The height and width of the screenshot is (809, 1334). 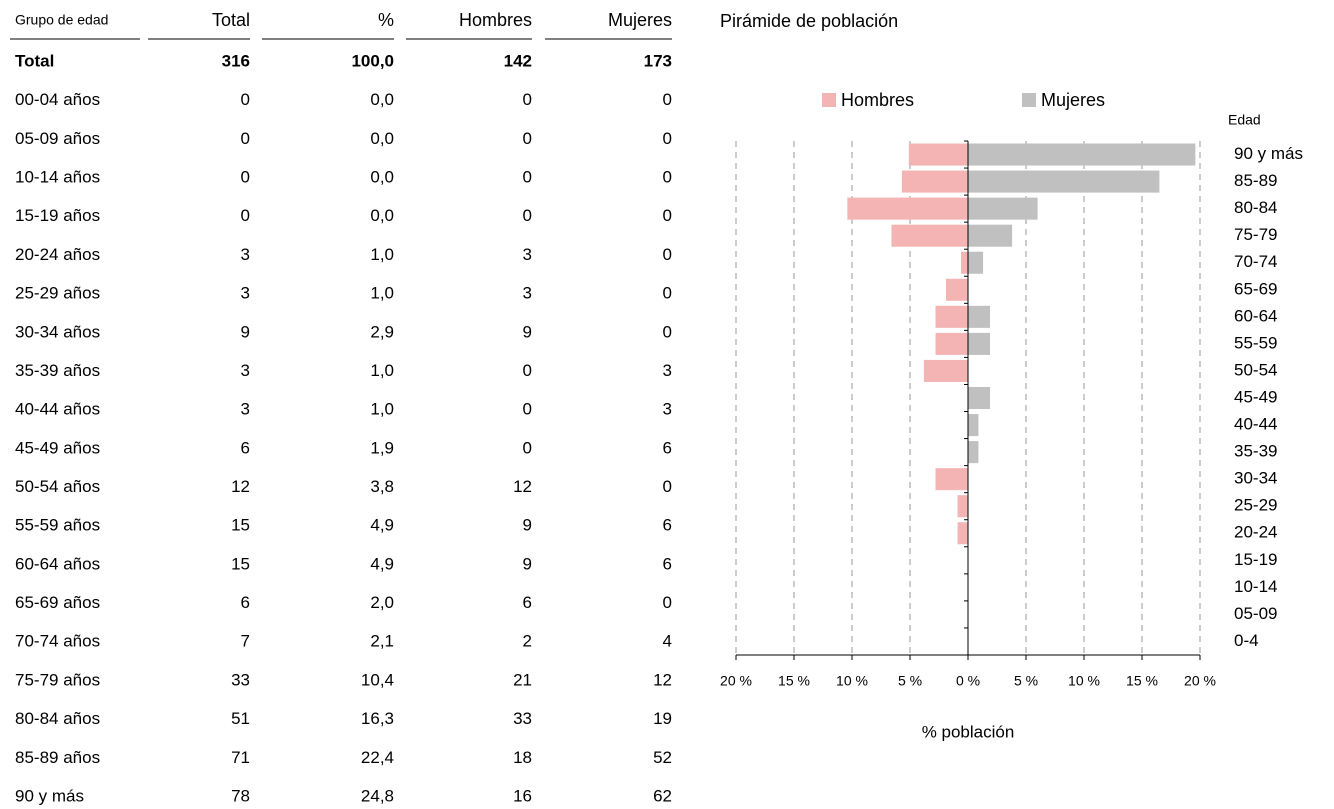 What do you see at coordinates (1255, 369) in the screenshot?
I see `y-tick-label: 50-54` at bounding box center [1255, 369].